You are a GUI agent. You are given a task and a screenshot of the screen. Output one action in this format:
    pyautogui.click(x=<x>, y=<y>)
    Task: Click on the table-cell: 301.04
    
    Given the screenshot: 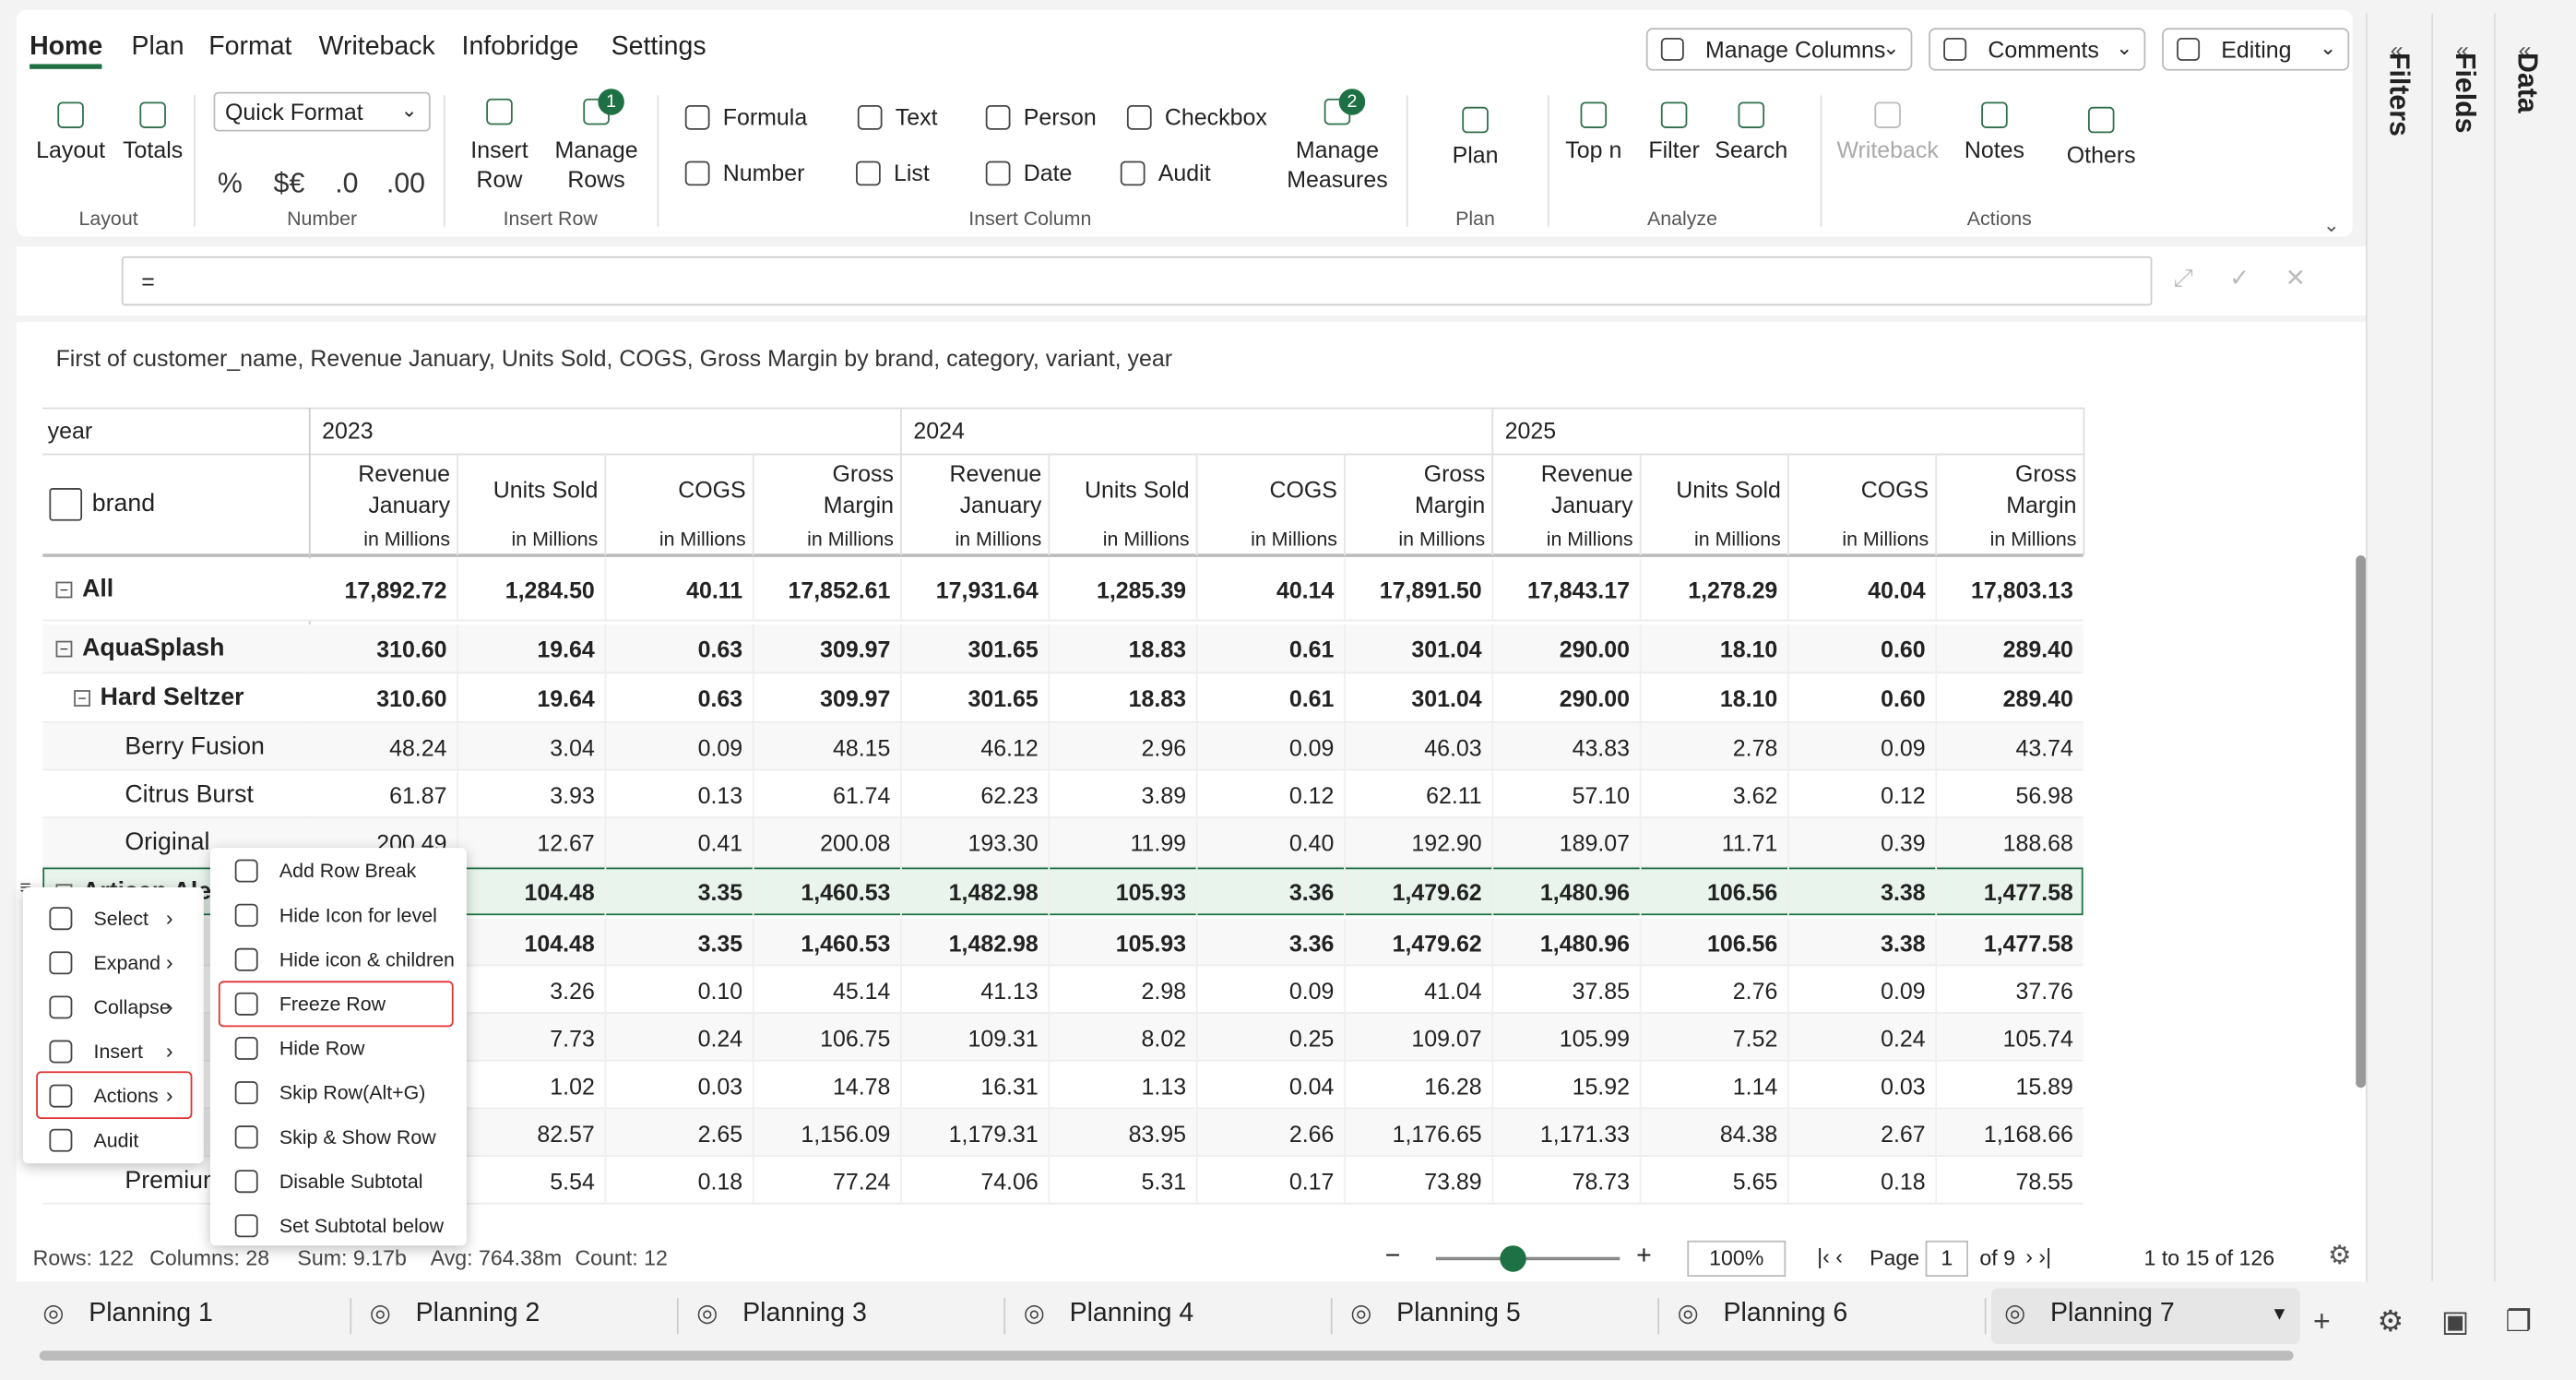 What is the action you would take?
    pyautogui.click(x=1413, y=650)
    